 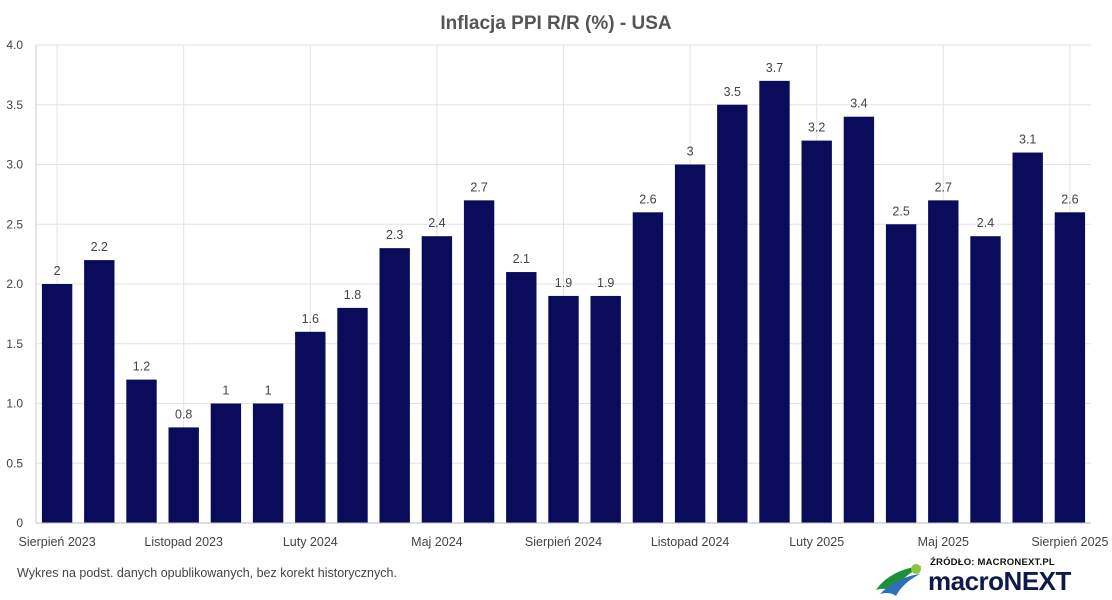 What do you see at coordinates (1069, 542) in the screenshot?
I see `x-tick-label: Sierpień 2025` at bounding box center [1069, 542].